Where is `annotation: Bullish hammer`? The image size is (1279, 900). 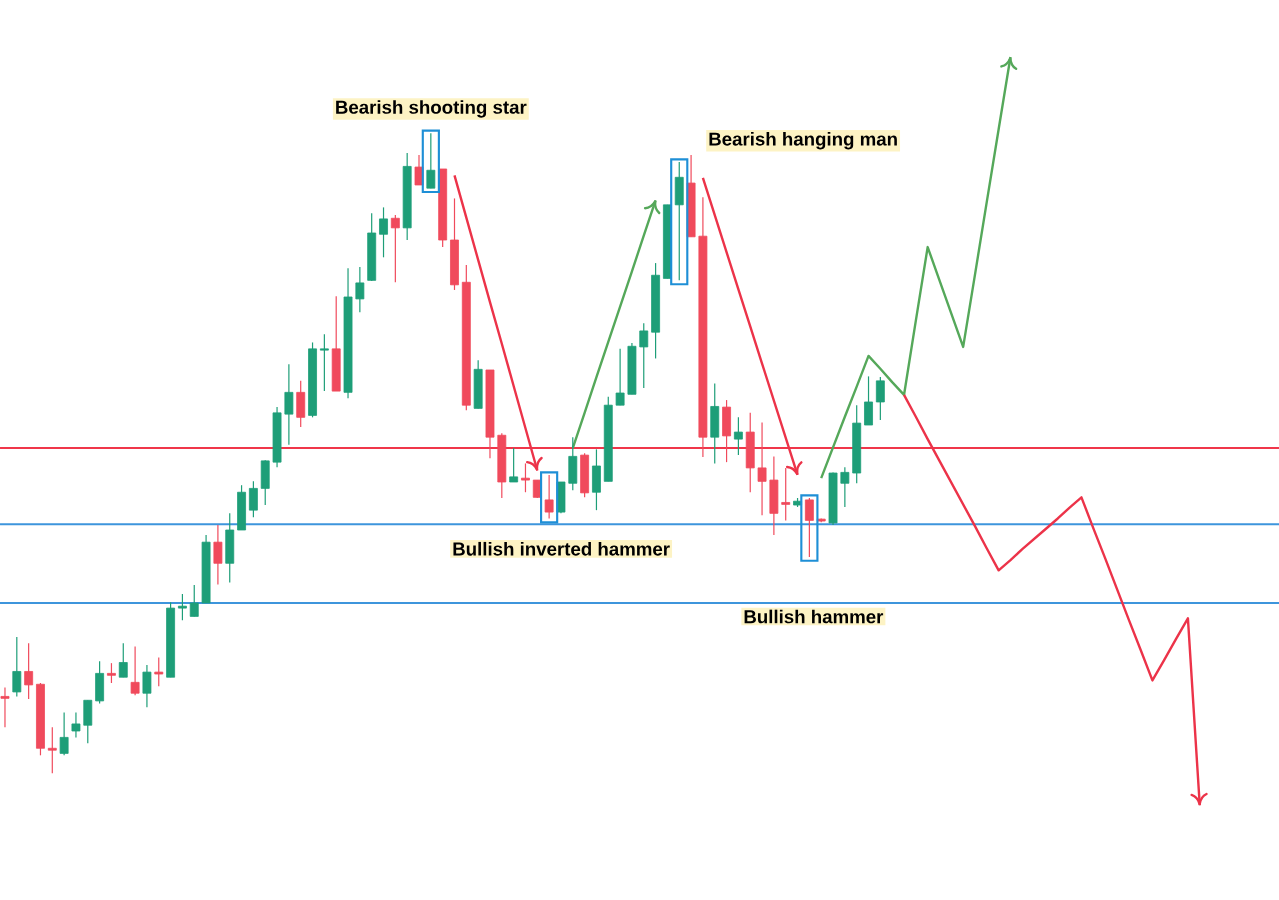 annotation: Bullish hammer is located at coordinates (814, 616).